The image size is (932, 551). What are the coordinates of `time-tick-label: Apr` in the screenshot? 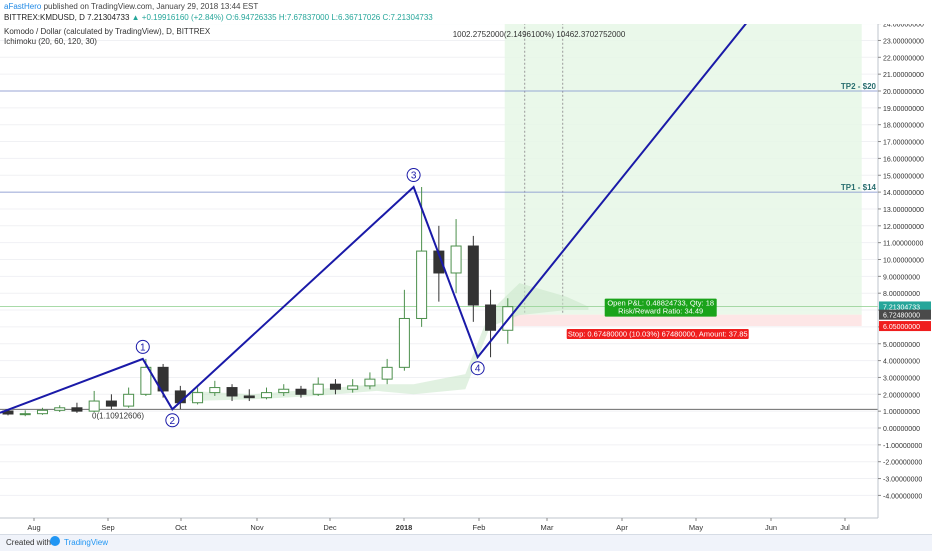 It's located at (622, 527).